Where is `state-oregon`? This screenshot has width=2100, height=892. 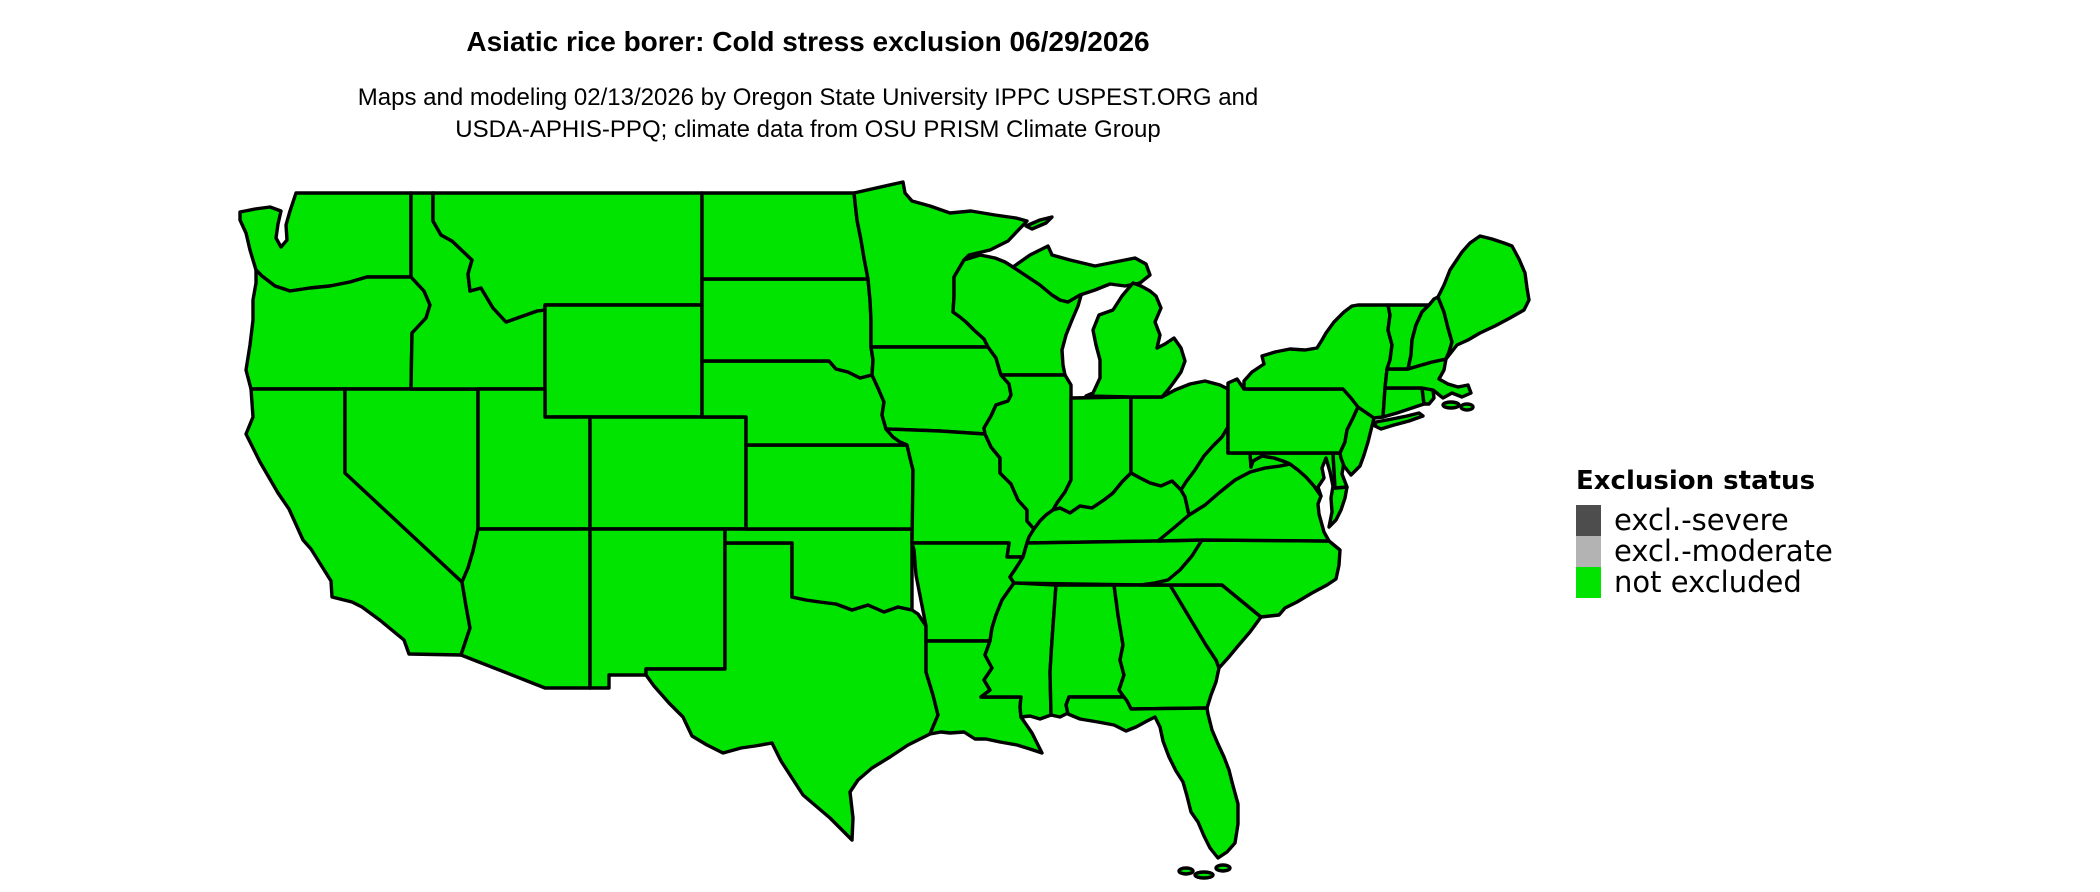
state-oregon is located at coordinates (338, 329).